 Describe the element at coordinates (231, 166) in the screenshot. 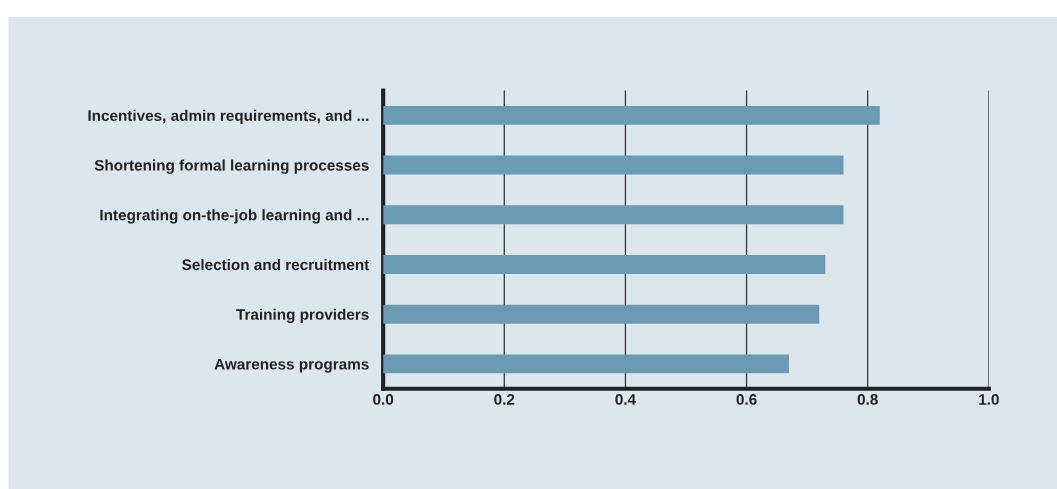

I see `y-tick-label: Shortening formal learning processes` at that location.